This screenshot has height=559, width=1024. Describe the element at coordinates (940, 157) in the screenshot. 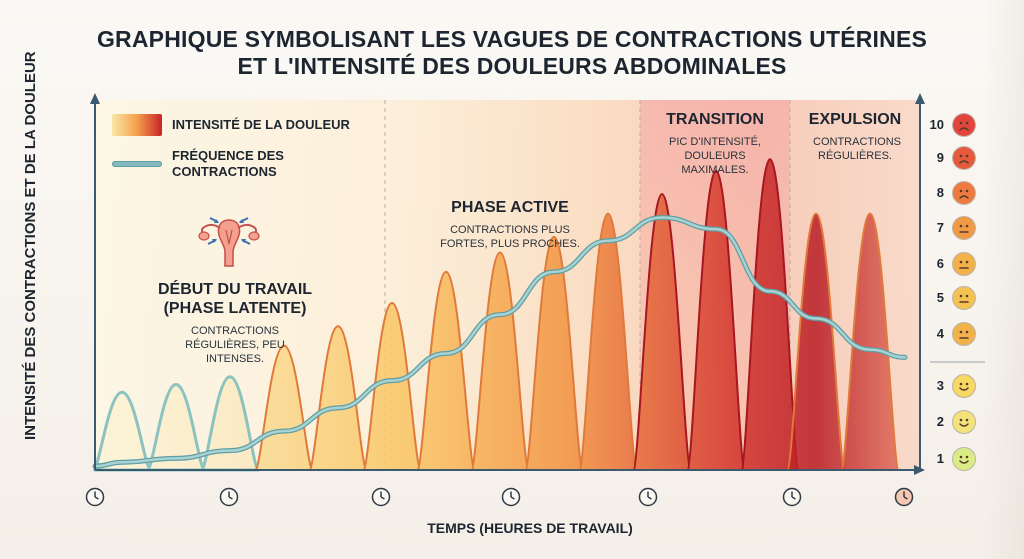

I see `pain-scale-number: 9` at that location.